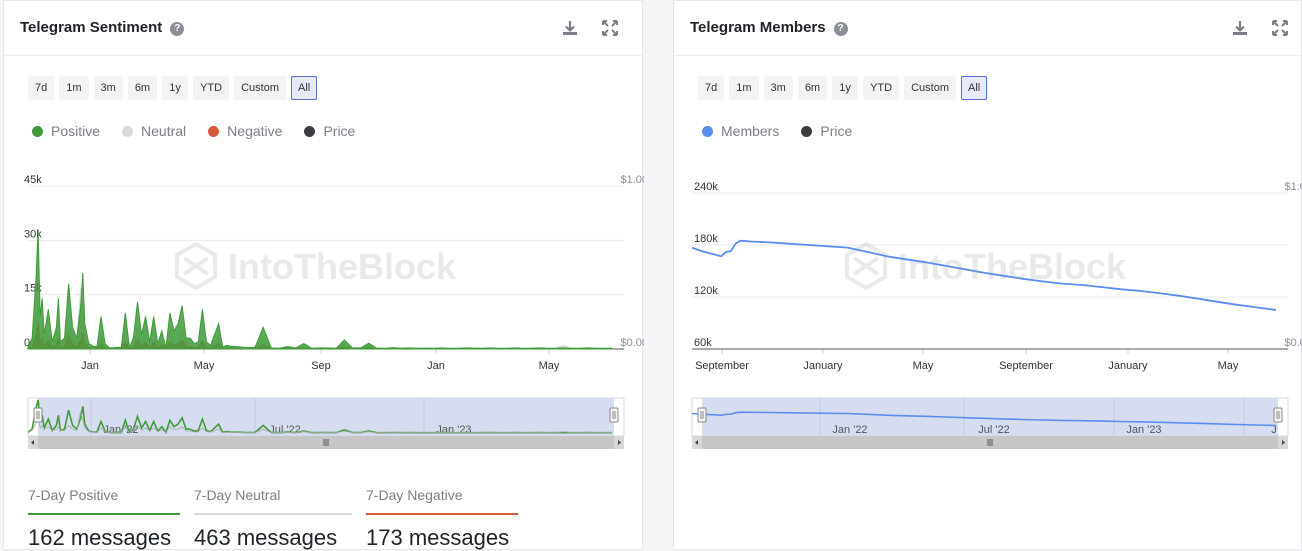  Describe the element at coordinates (706, 291) in the screenshot. I see `y-tick-label: 120k` at that location.